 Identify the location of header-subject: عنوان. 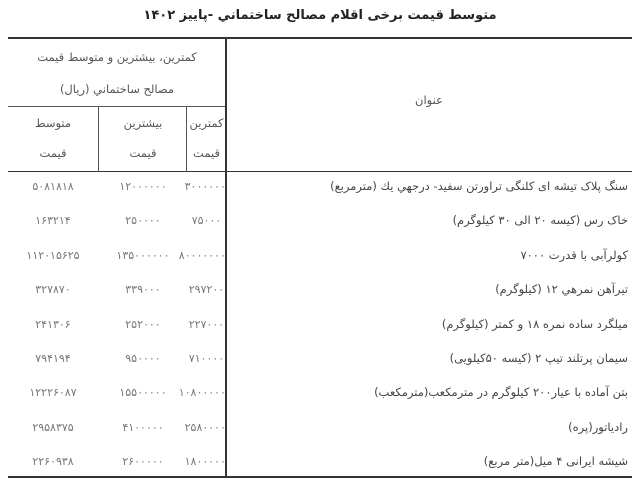
(429, 100).